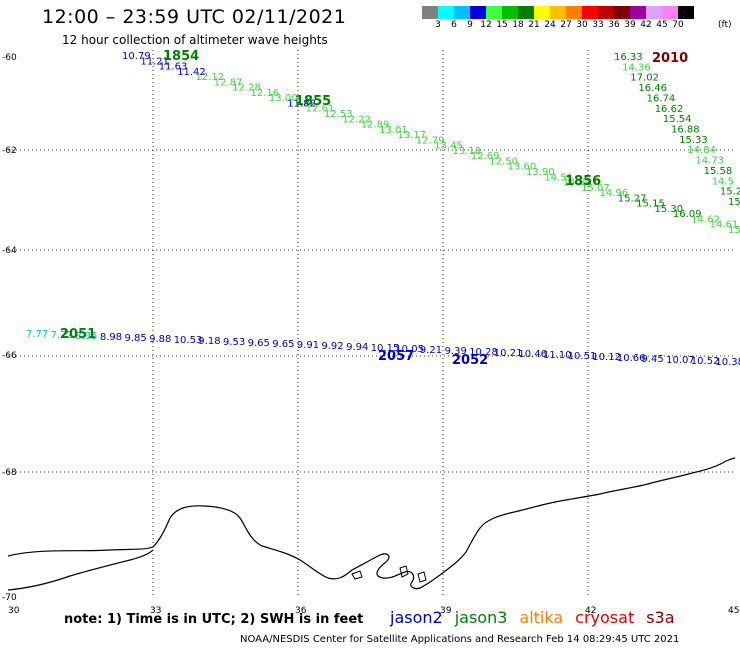 Image resolution: width=740 pixels, height=650 pixels. I want to click on wave-height-value: 13.17, so click(412, 135).